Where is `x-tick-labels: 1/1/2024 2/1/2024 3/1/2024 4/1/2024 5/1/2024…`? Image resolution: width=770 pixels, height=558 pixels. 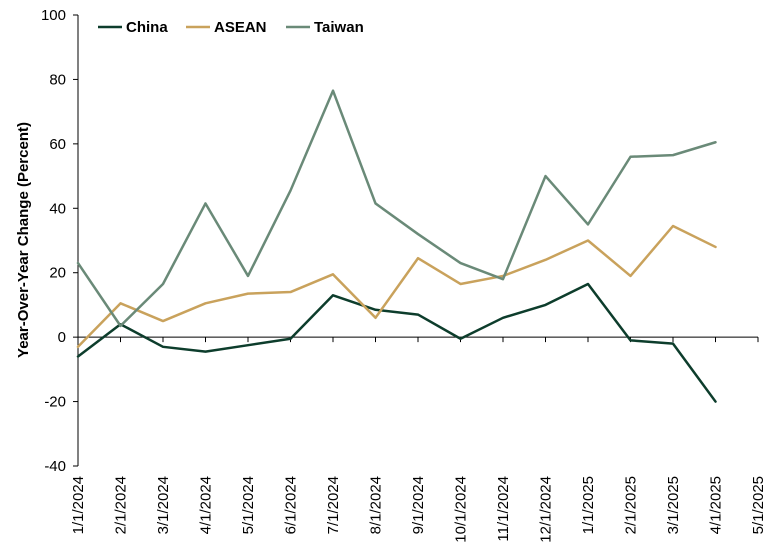
x-tick-labels: 1/1/2024 2/1/2024 3/1/2024 4/1/2024 5/1/2024… is located at coordinates (418, 509).